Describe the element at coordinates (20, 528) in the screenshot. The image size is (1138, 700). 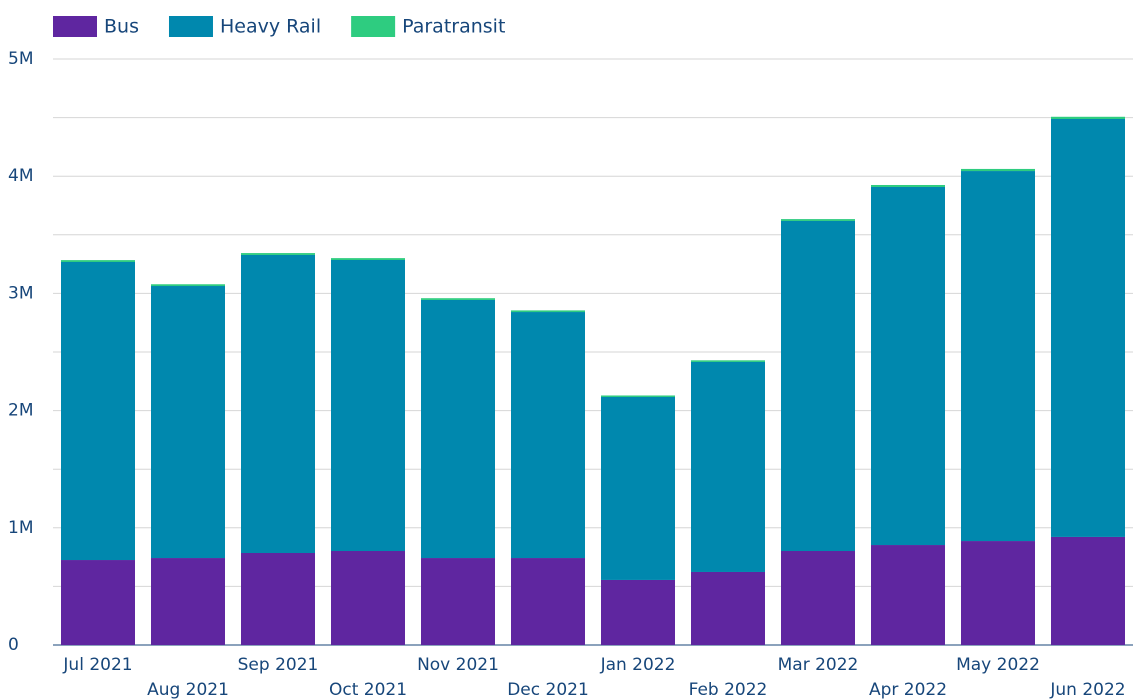
I see `y-tick-label: 1M` at that location.